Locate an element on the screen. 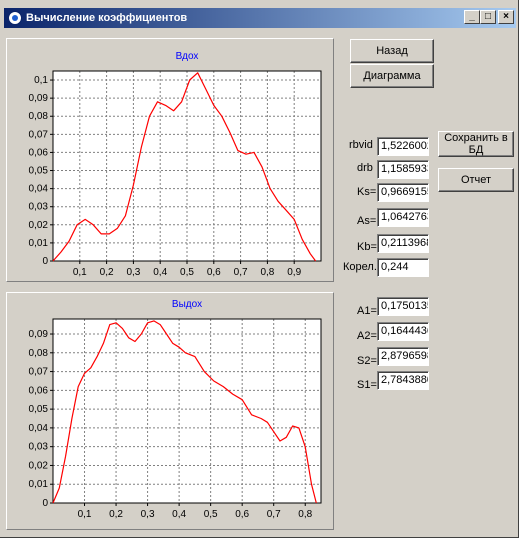 The width and height of the screenshot is (519, 538). diagram-button: Диаграмма is located at coordinates (392, 76).